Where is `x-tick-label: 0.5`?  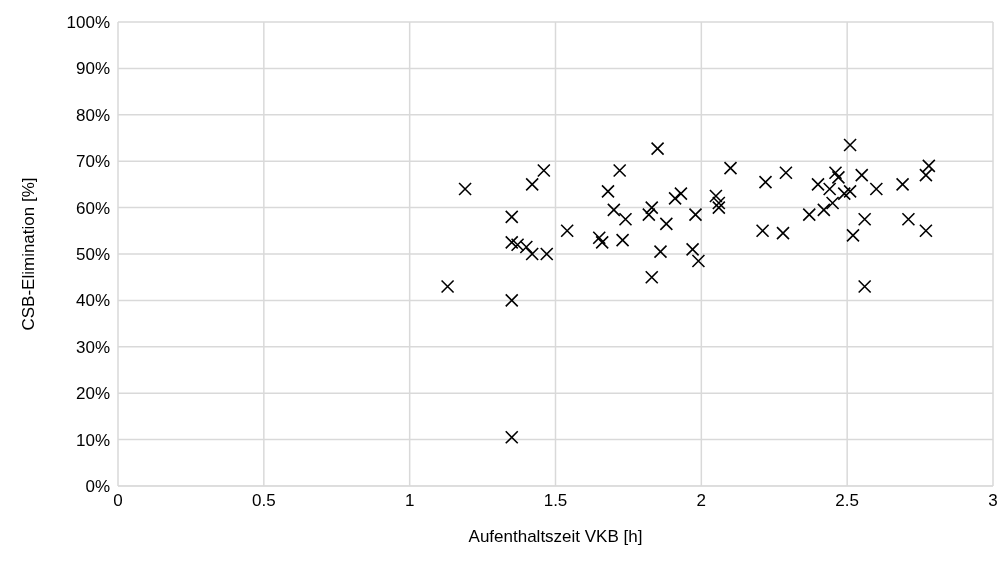
x-tick-label: 0.5 is located at coordinates (264, 501).